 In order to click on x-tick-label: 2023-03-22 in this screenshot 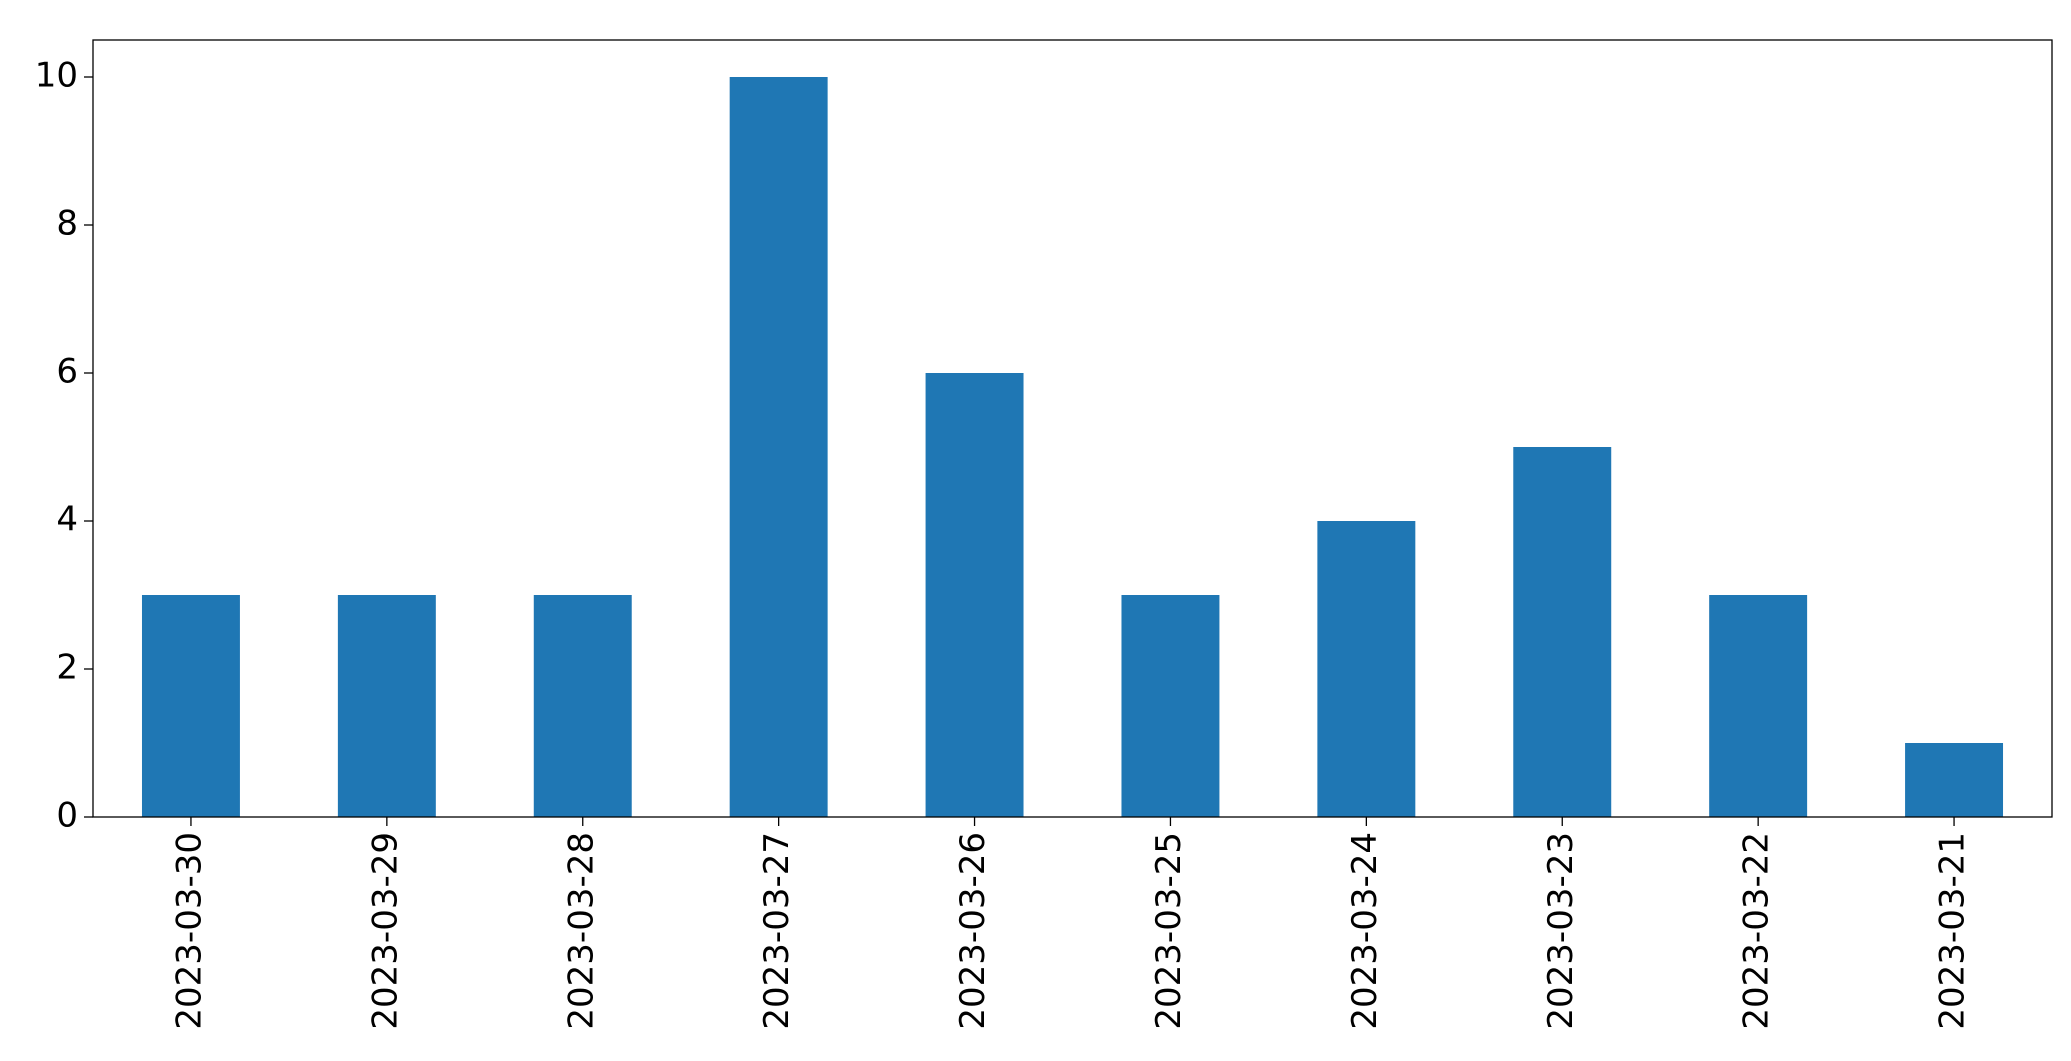, I will do `click(1757, 931)`.